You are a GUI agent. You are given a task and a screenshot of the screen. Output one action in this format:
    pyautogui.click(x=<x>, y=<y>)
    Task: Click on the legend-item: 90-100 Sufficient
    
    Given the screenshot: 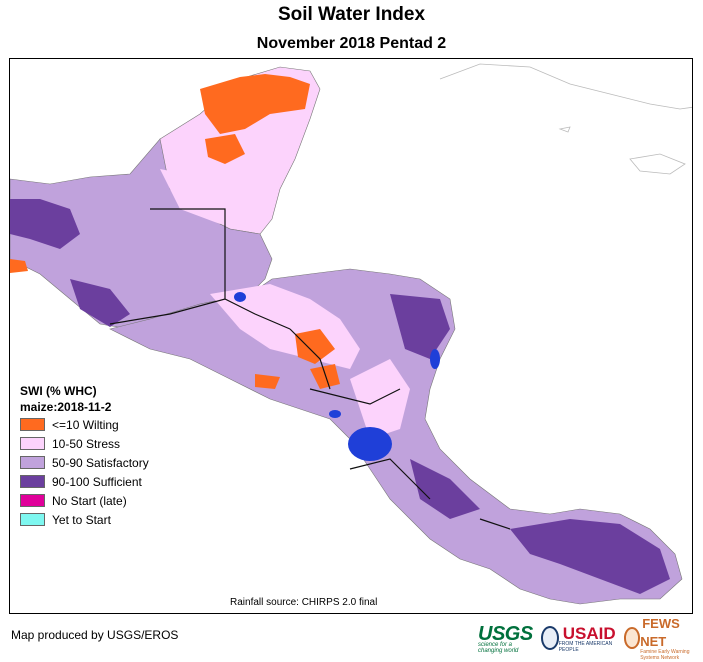 What is the action you would take?
    pyautogui.click(x=84, y=481)
    